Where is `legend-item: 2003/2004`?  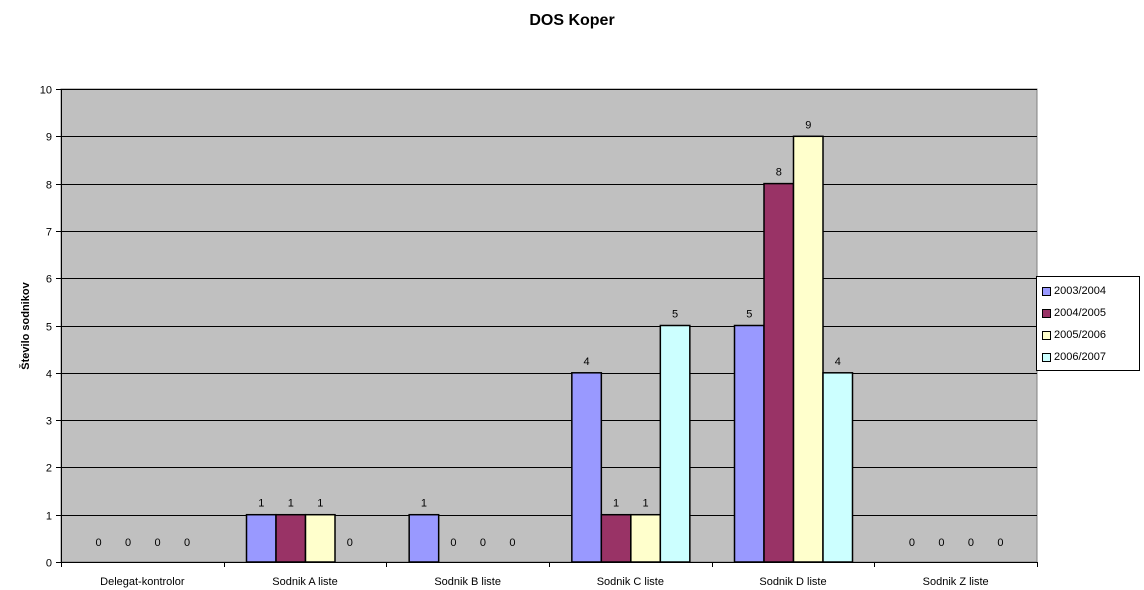 legend-item: 2003/2004 is located at coordinates (1090, 291).